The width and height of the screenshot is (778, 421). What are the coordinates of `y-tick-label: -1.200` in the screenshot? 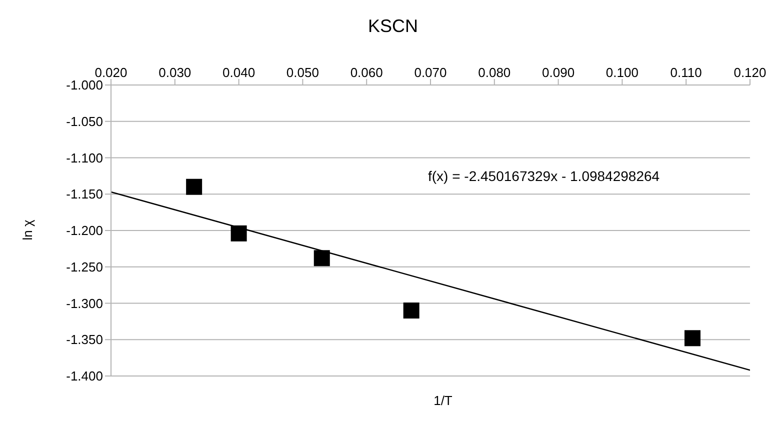 It's located at (84, 230).